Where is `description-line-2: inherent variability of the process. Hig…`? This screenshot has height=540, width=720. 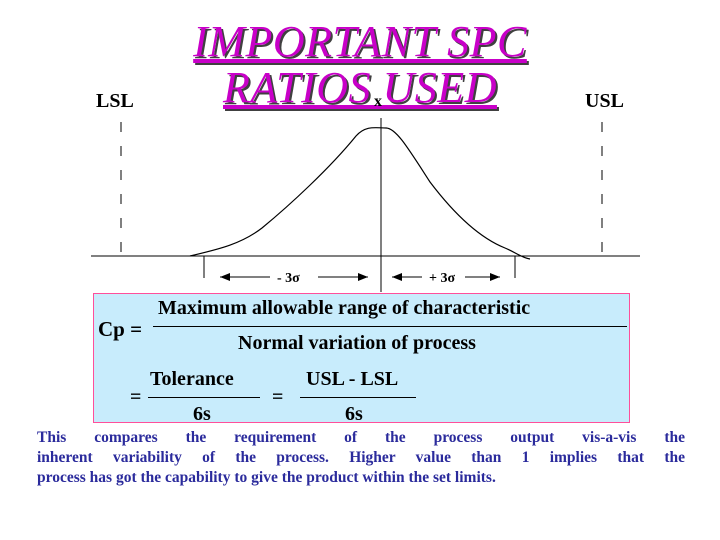
description-line-2: inherent variability of the process. Hig… is located at coordinates (361, 457).